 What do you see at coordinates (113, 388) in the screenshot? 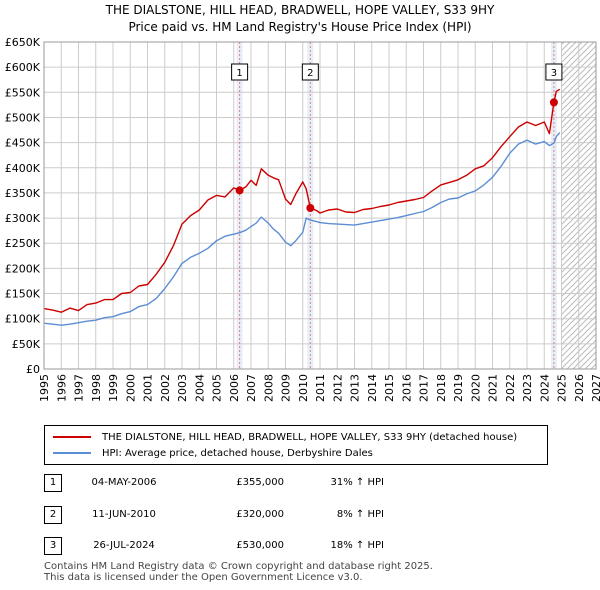
I see `x-tick-label: 1999` at bounding box center [113, 388].